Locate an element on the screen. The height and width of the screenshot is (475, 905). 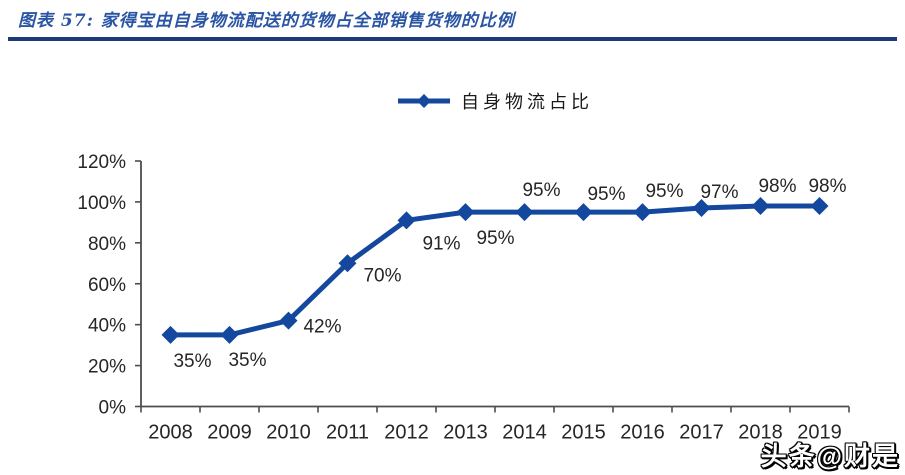
x-axis-label: 2011 is located at coordinates (347, 433).